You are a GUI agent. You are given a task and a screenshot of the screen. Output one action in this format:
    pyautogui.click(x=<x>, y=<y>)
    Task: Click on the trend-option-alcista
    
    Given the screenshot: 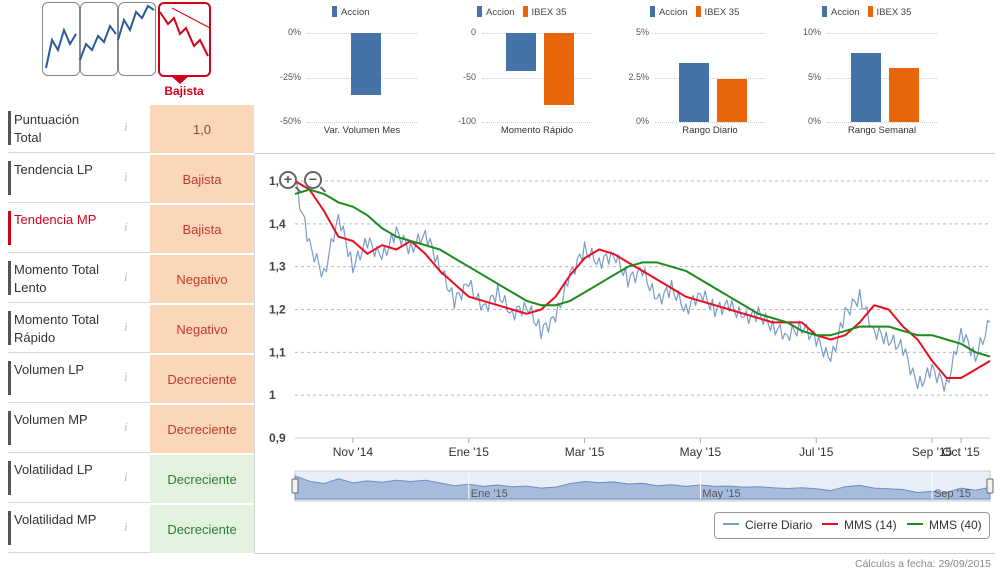 What is the action you would take?
    pyautogui.click(x=99, y=39)
    